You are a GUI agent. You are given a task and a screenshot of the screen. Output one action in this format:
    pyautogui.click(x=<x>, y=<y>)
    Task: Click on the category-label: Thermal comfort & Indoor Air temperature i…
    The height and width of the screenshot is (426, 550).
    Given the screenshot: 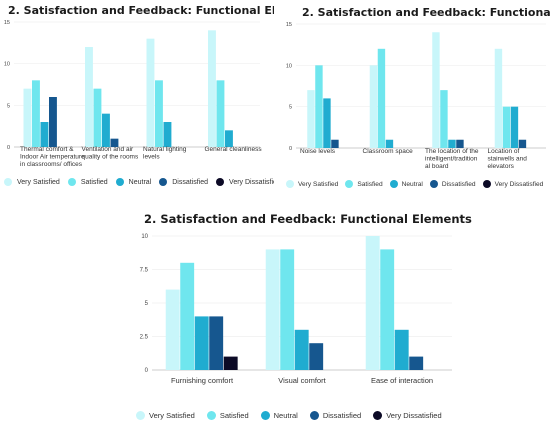 What is the action you would take?
    pyautogui.click(x=52, y=157)
    